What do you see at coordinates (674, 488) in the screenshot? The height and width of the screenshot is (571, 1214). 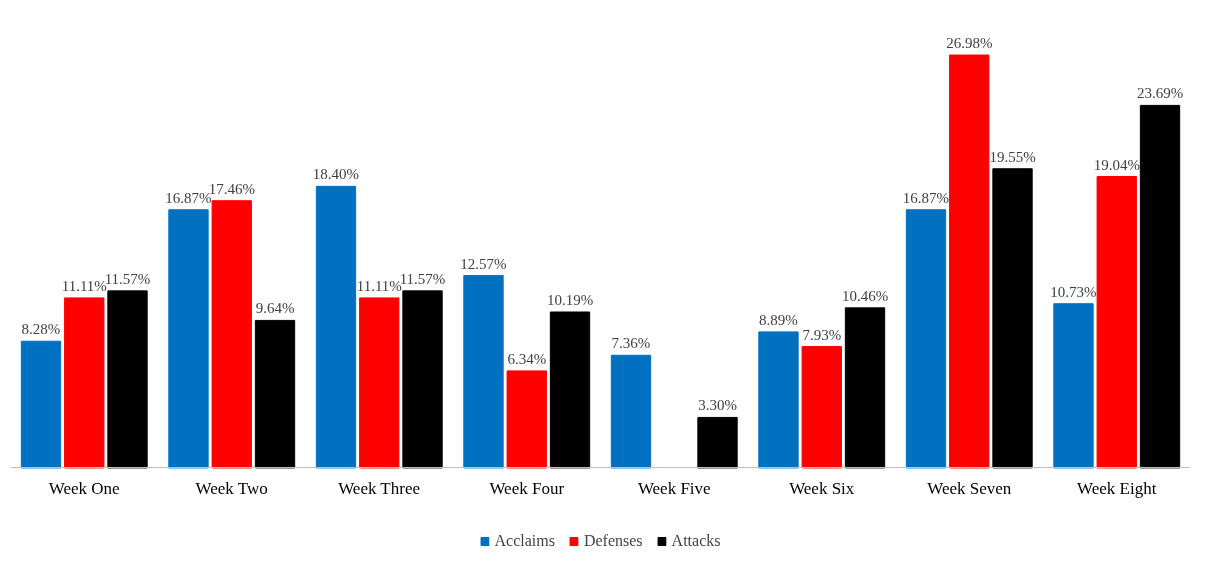 I see `x-tick-label: Week Five` at bounding box center [674, 488].